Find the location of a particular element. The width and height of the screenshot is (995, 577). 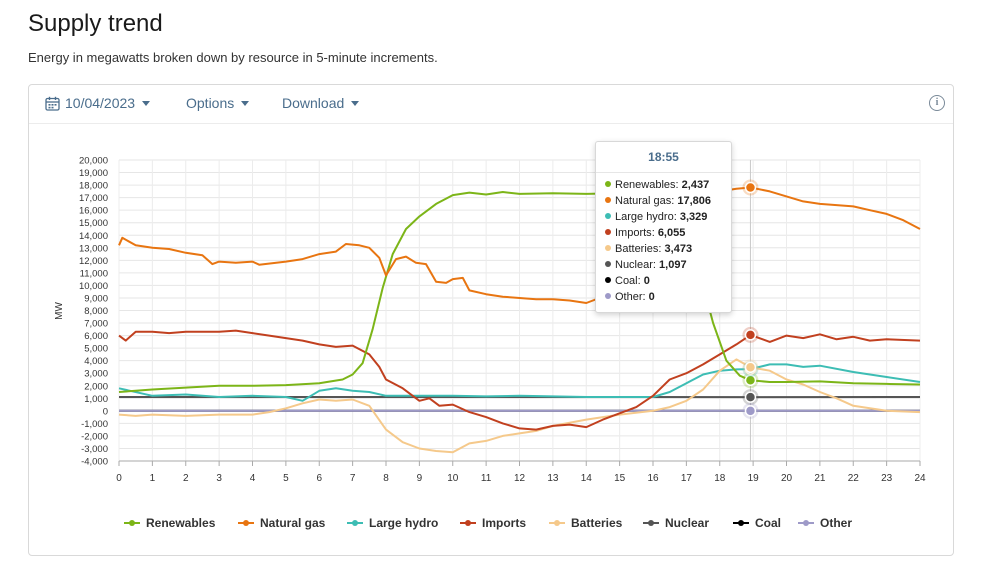

y-tick-label: 4,000 is located at coordinates (96, 361).